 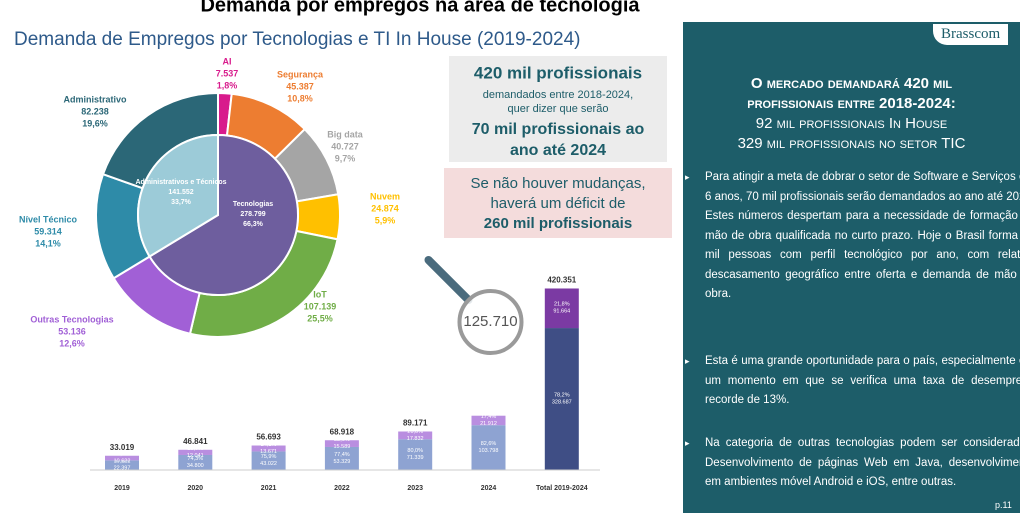 What do you see at coordinates (558, 129) in the screenshot?
I see `box-text: 70 mil profissionais ao` at bounding box center [558, 129].